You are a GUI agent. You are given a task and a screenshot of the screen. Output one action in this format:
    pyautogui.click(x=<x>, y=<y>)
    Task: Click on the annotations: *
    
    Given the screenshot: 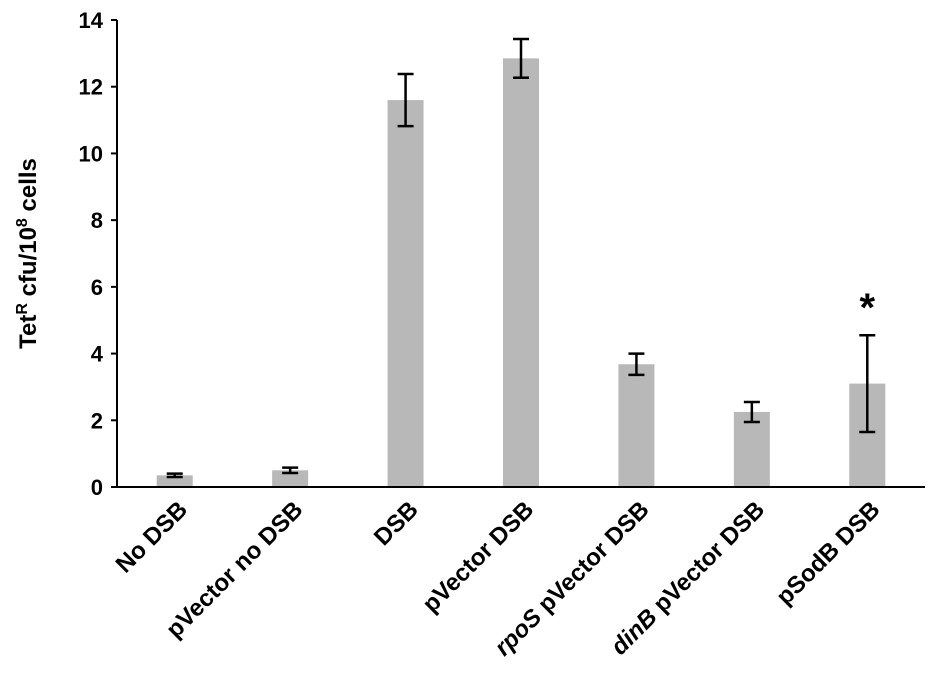 What is the action you would take?
    pyautogui.click(x=867, y=308)
    